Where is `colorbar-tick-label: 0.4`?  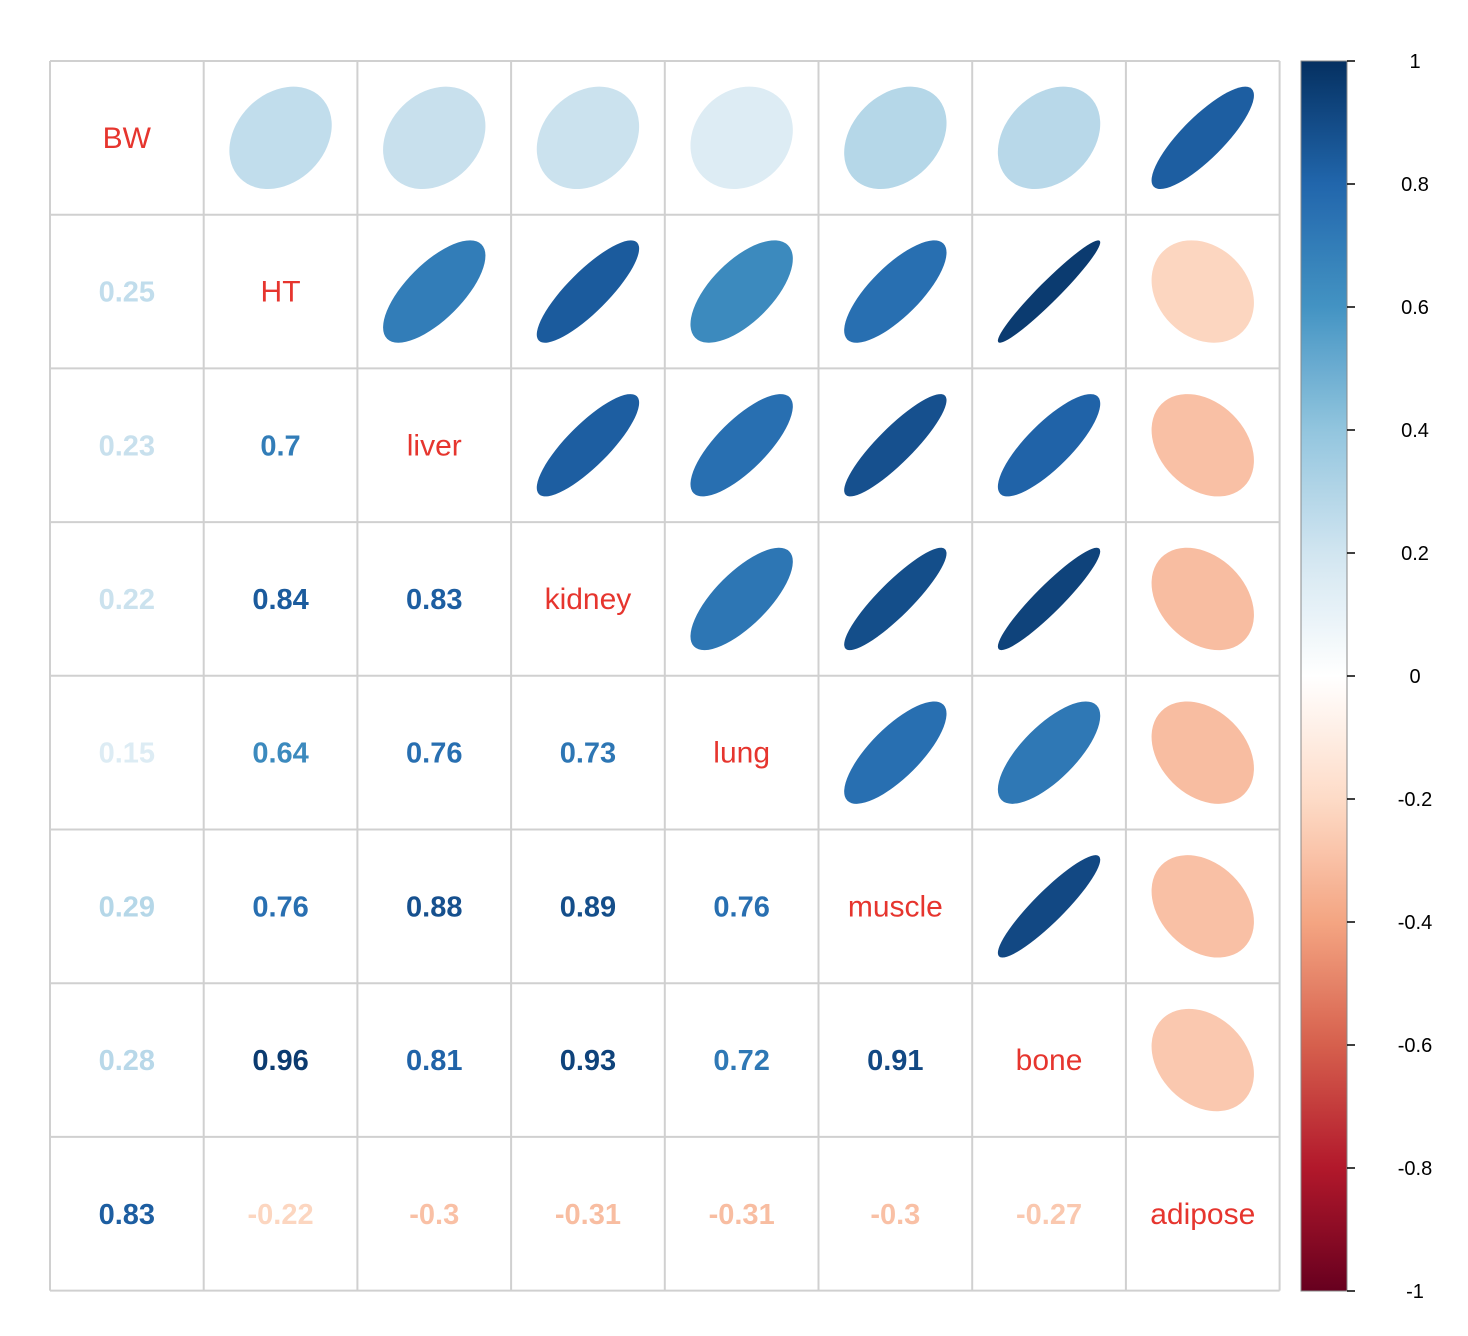 colorbar-tick-label: 0.4 is located at coordinates (1415, 431).